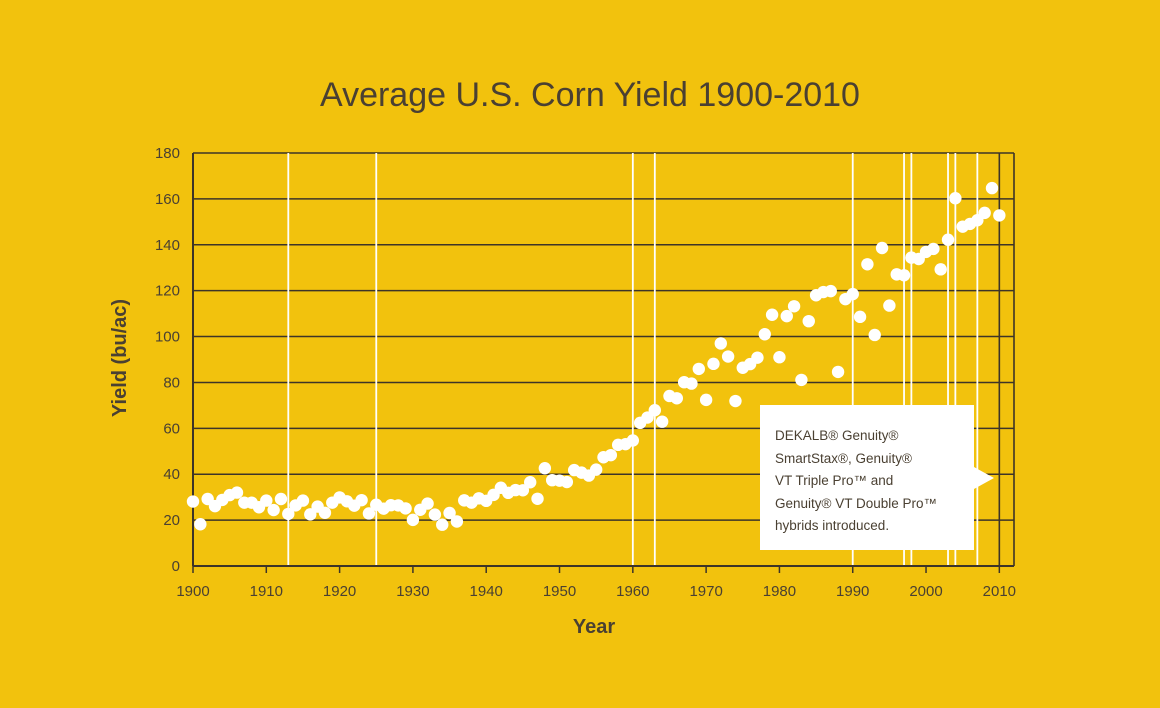 This screenshot has width=1160, height=708. I want to click on annotation-line: SmartStax®, Genuity®, so click(843, 458).